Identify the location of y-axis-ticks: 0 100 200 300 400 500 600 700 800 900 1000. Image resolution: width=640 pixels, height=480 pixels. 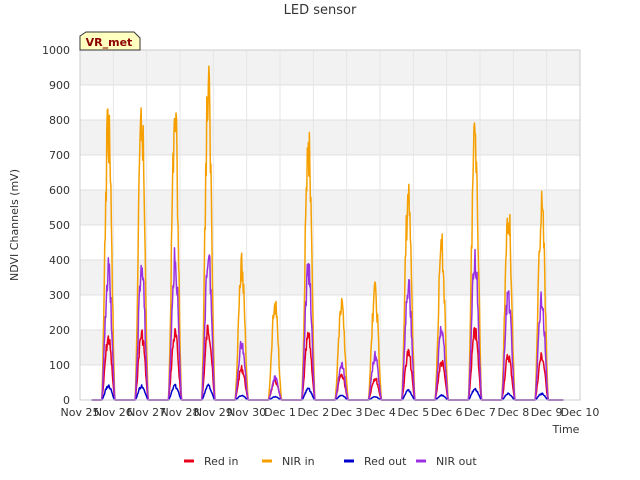
(56, 225).